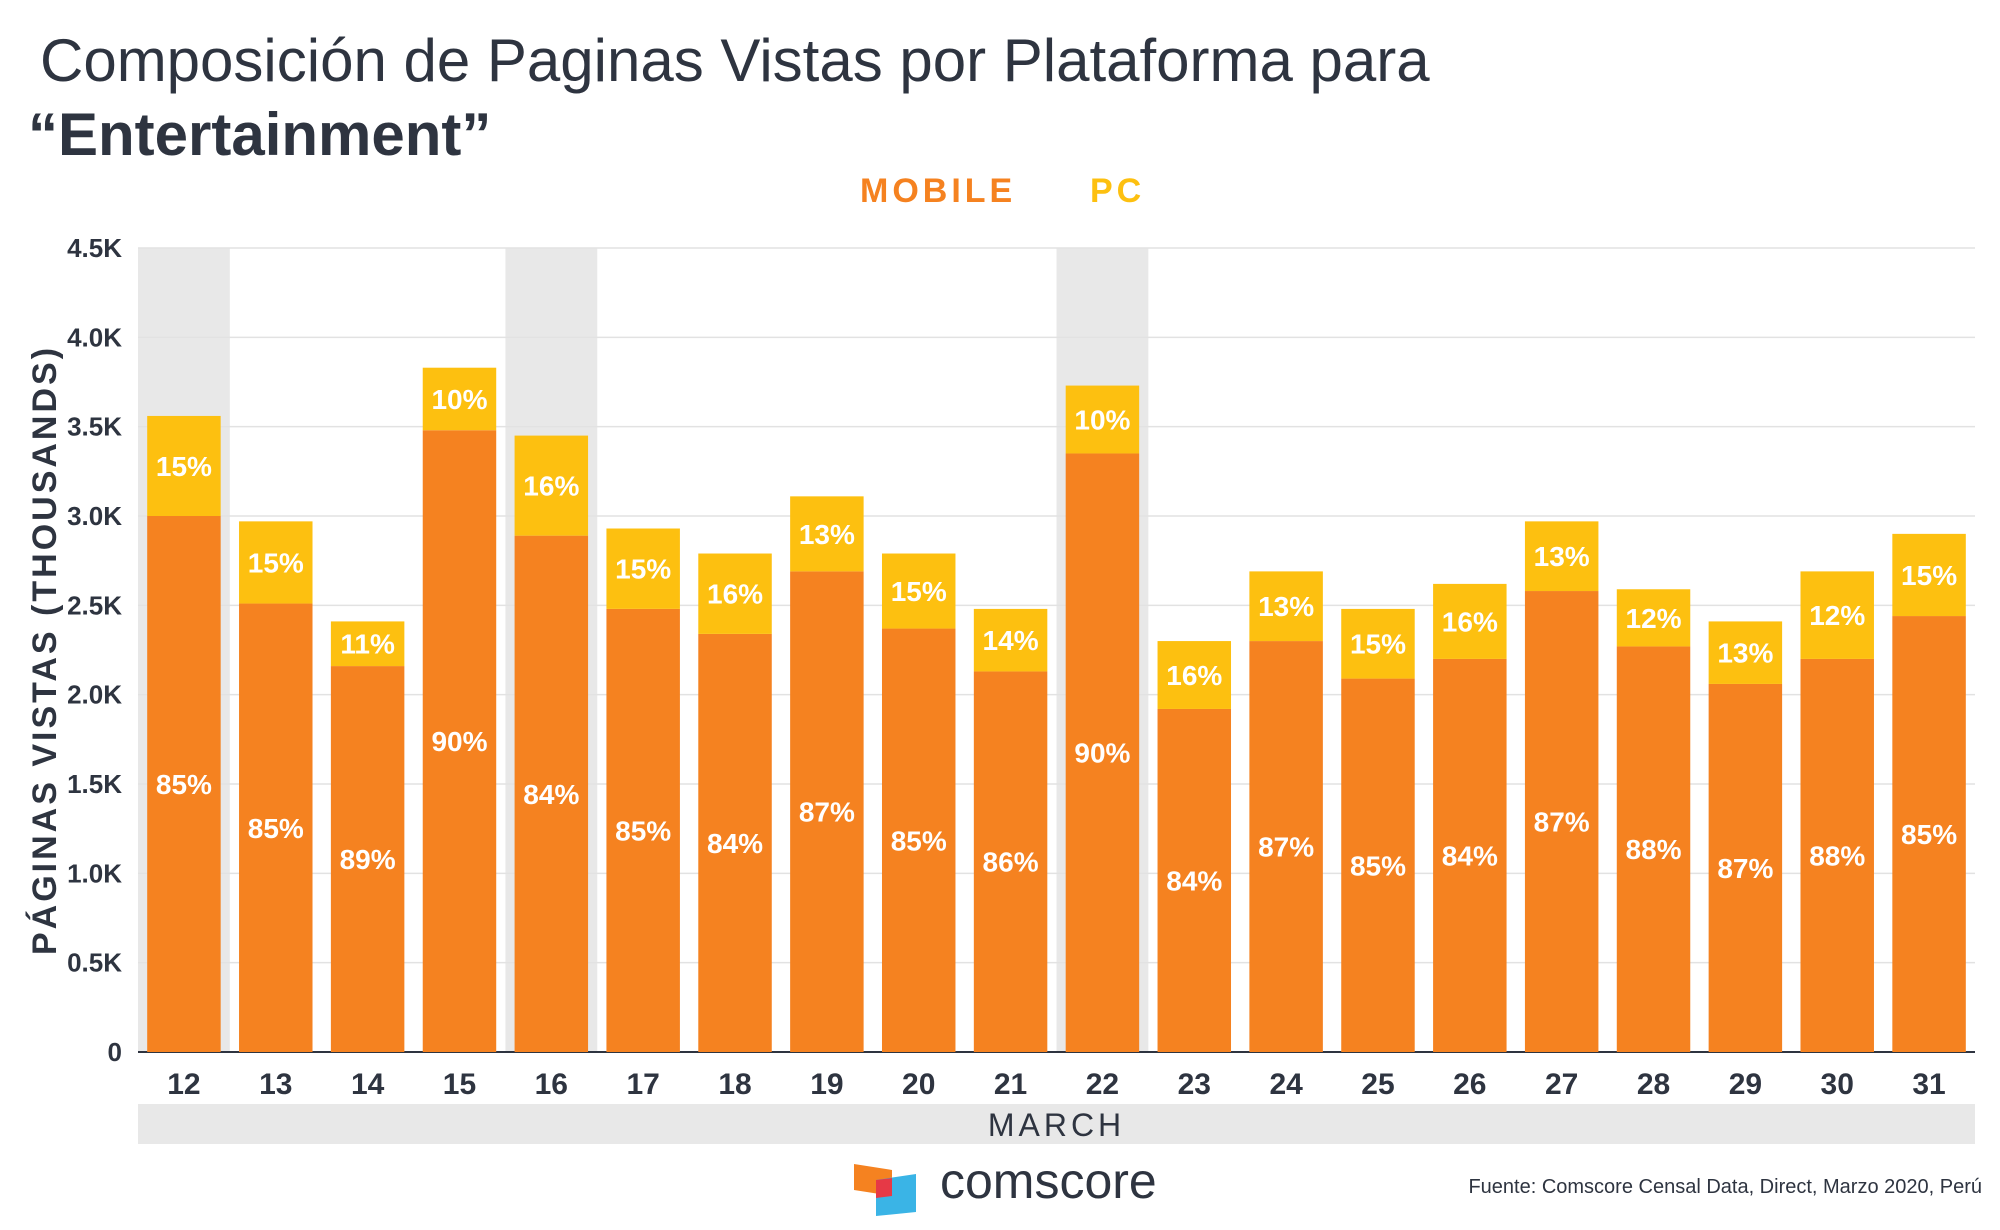  I want to click on x-tick-label: 26, so click(1469, 1084).